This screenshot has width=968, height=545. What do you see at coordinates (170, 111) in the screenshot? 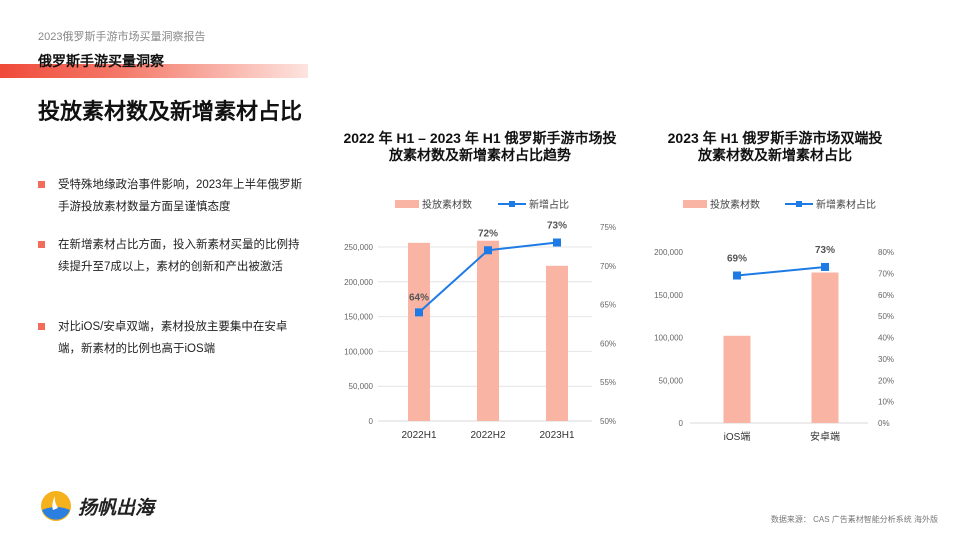
I see `page-title: 投放素材数及新增素材占比` at bounding box center [170, 111].